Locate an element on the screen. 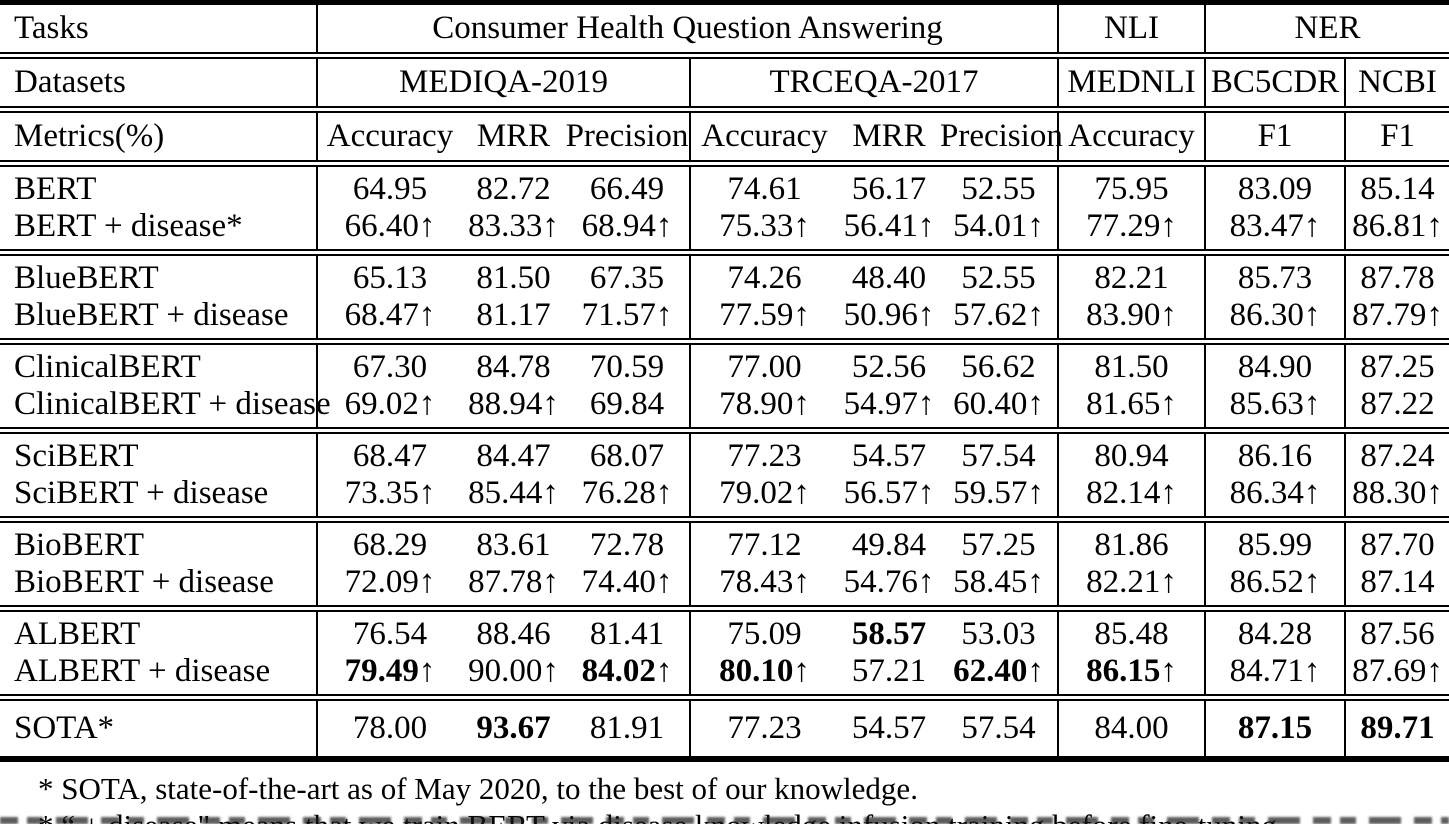  metric-value: 50.96↑ is located at coordinates (889, 315).